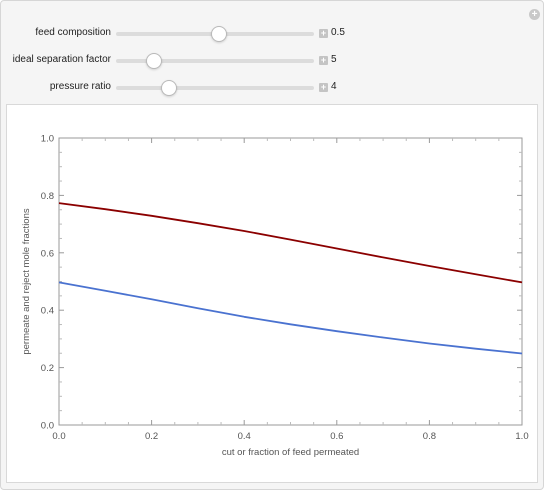  I want to click on control-feed-composition: feed composition + 0.5, so click(272, 34).